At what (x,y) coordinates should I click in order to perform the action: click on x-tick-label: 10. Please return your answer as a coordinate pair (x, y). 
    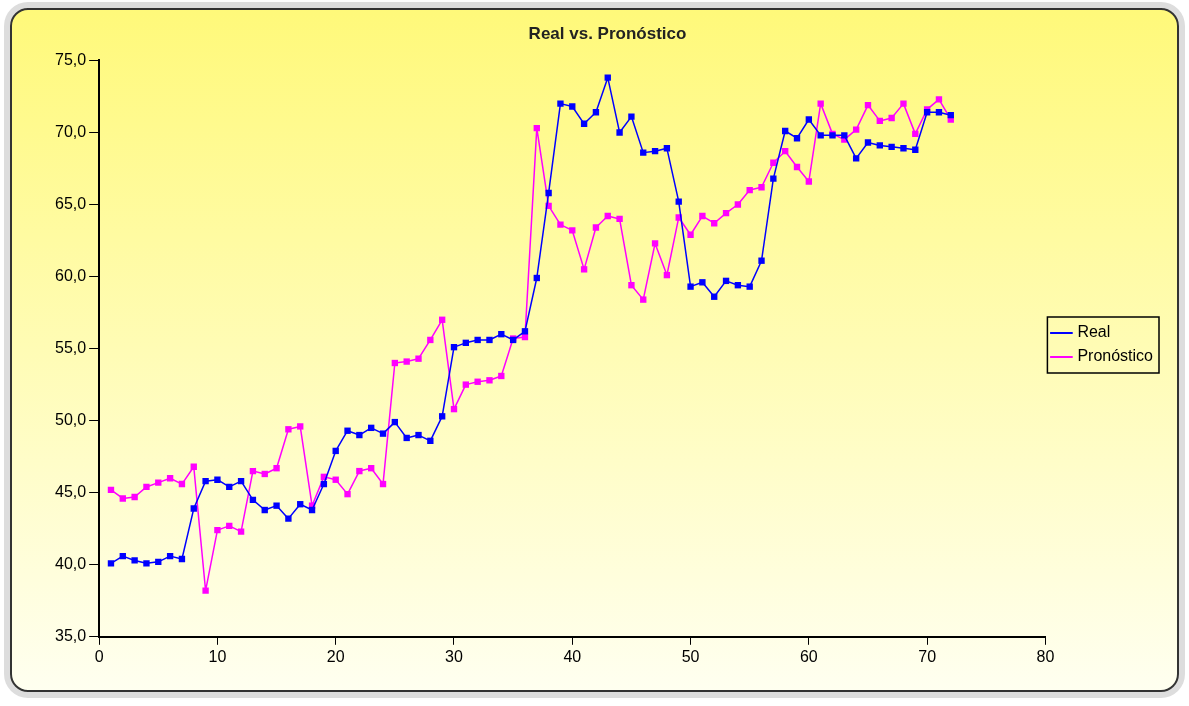
    Looking at the image, I should click on (217, 656).